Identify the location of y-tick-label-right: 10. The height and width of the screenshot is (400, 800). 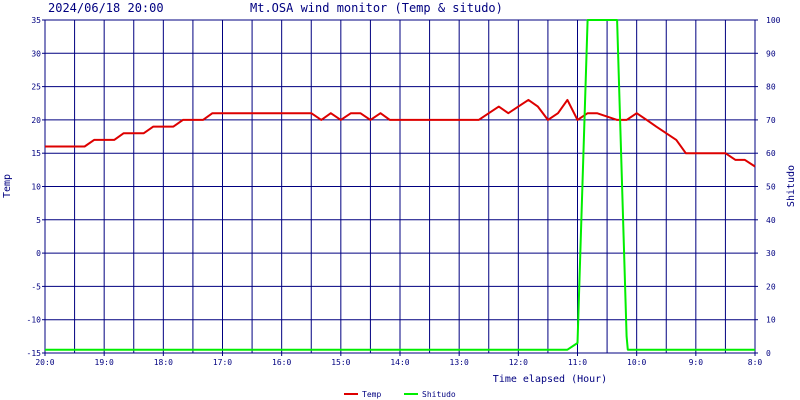
(771, 320).